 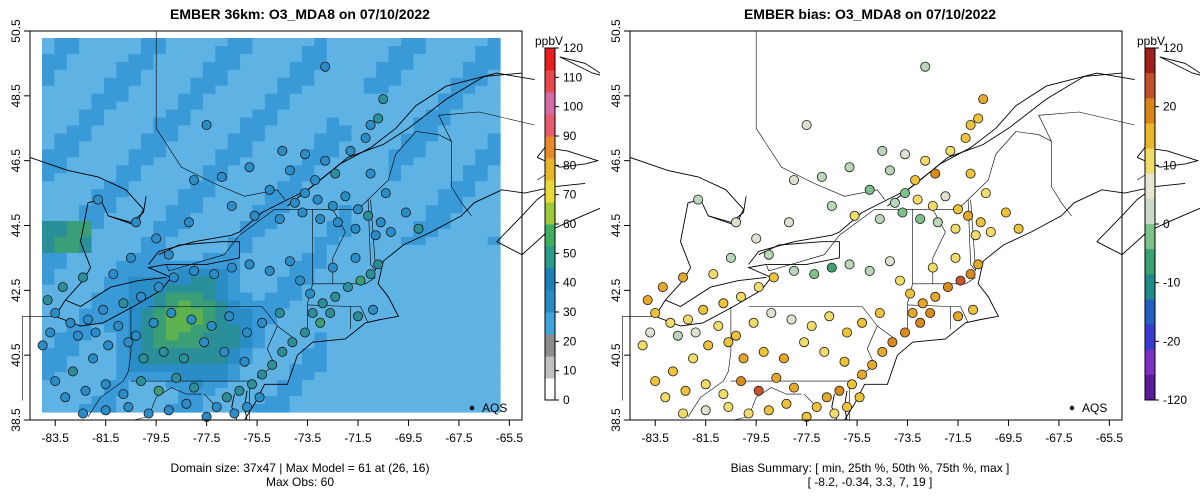 What do you see at coordinates (1094, 408) in the screenshot?
I see `aqs-legend-label: AQS` at bounding box center [1094, 408].